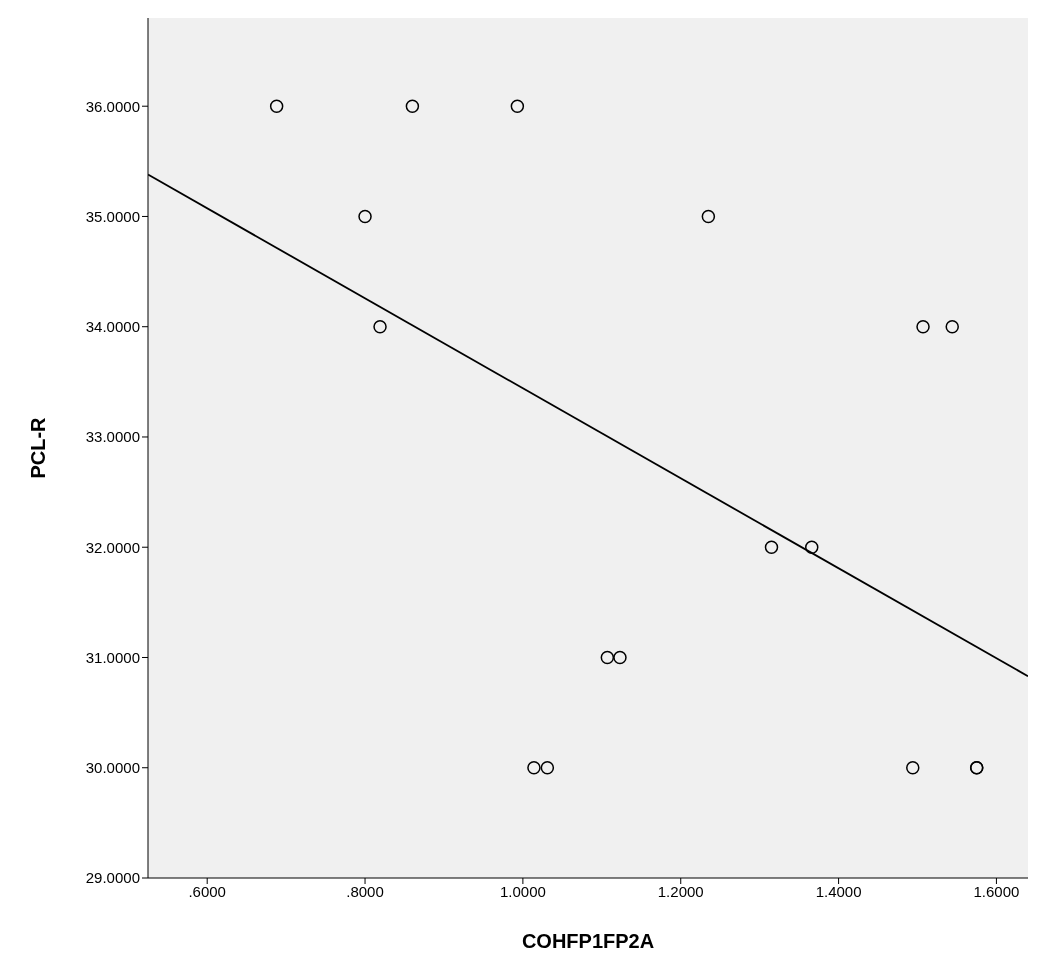 The height and width of the screenshot is (977, 1055). Describe the element at coordinates (365, 891) in the screenshot. I see `x-tick-label: .8000` at that location.